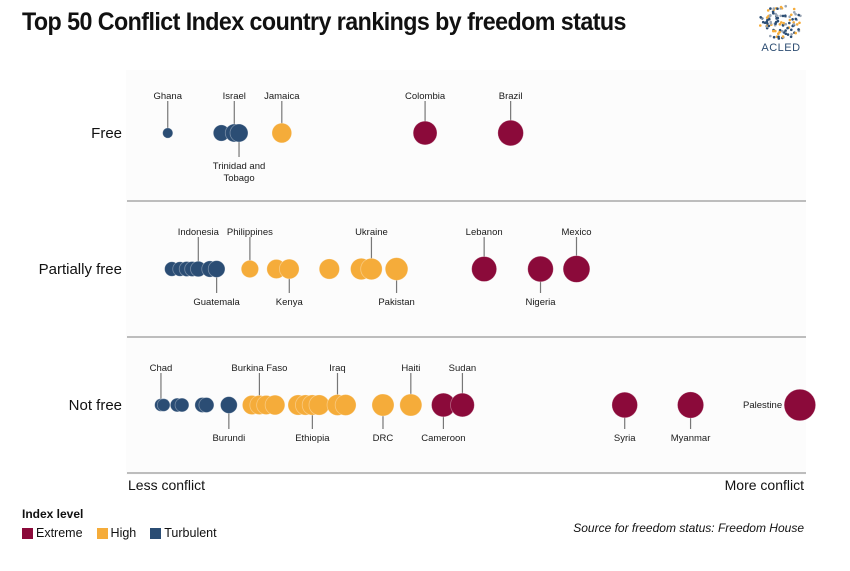 Image resolution: width=850 pixels, height=571 pixels. I want to click on dot-label-guatemala: Guatemala, so click(216, 302).